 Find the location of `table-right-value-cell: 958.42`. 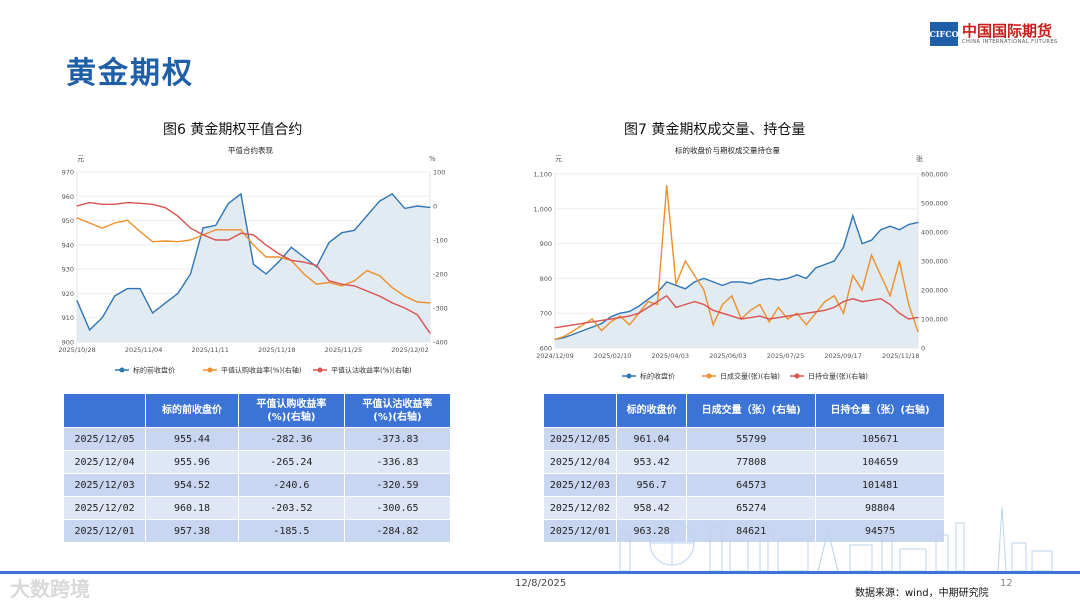

table-right-value-cell: 958.42 is located at coordinates (651, 508).